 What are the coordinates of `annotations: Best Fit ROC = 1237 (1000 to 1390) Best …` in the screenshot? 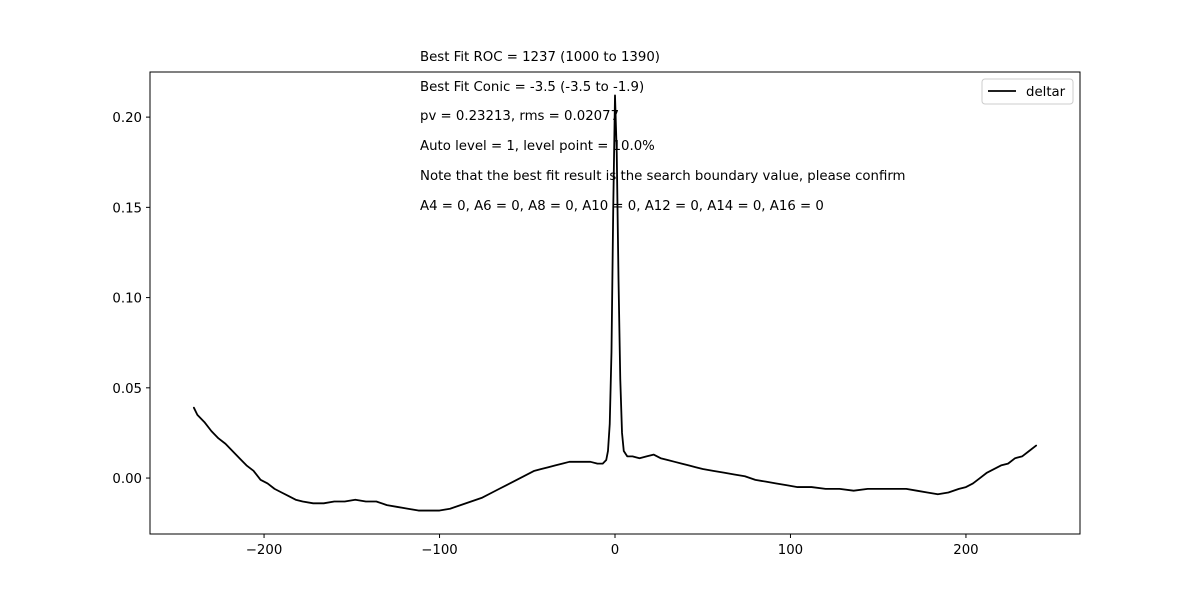 It's located at (663, 132).